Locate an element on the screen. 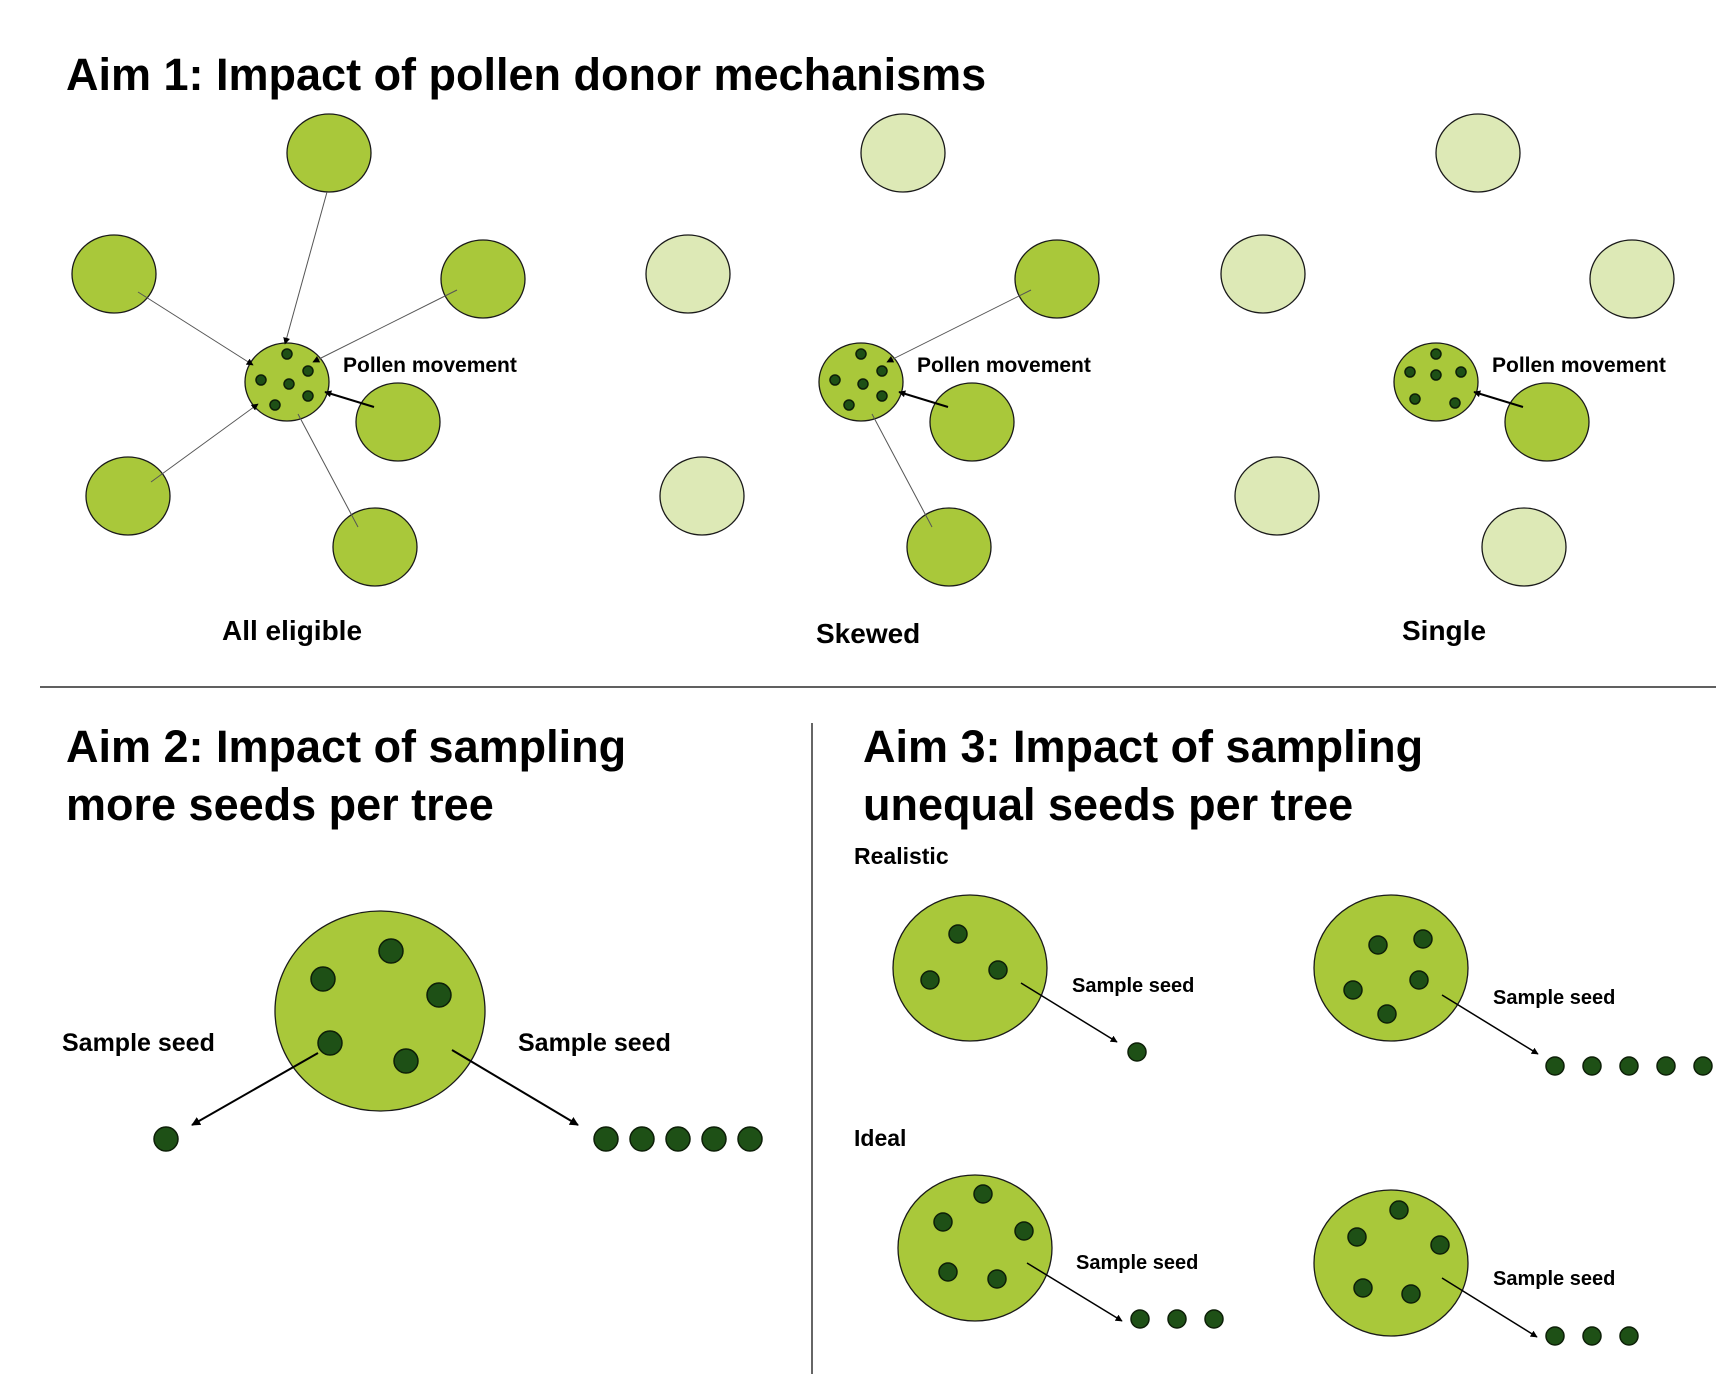 The width and height of the screenshot is (1728, 1386). panel-caption-single: Single is located at coordinates (1444, 630).